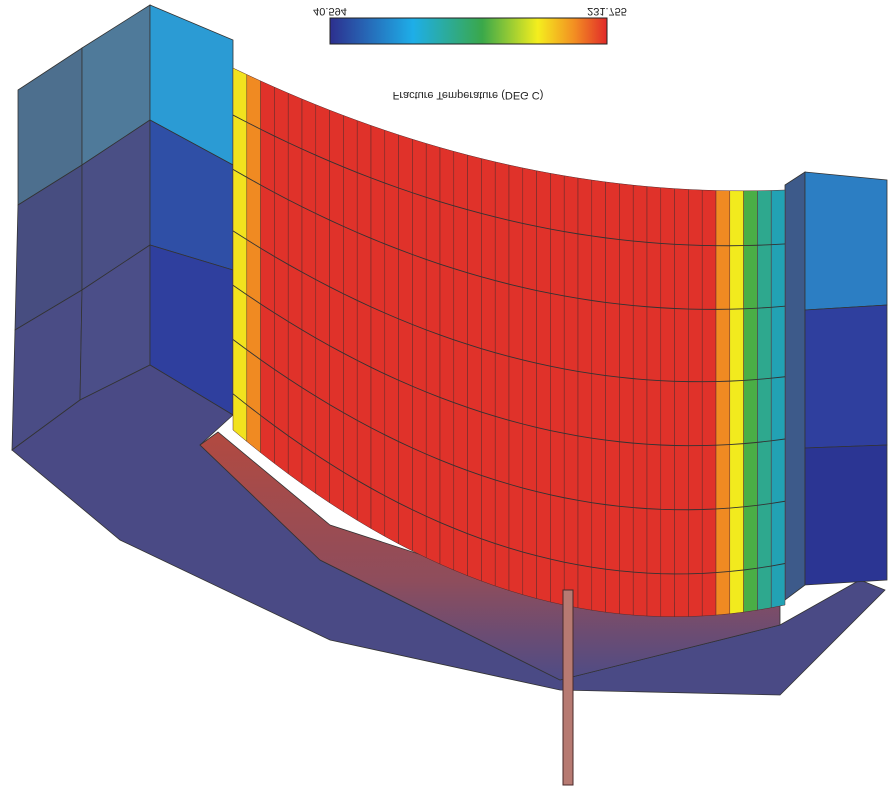  Describe the element at coordinates (607, 11) in the screenshot. I see `colorbar-max: 231.755` at that location.